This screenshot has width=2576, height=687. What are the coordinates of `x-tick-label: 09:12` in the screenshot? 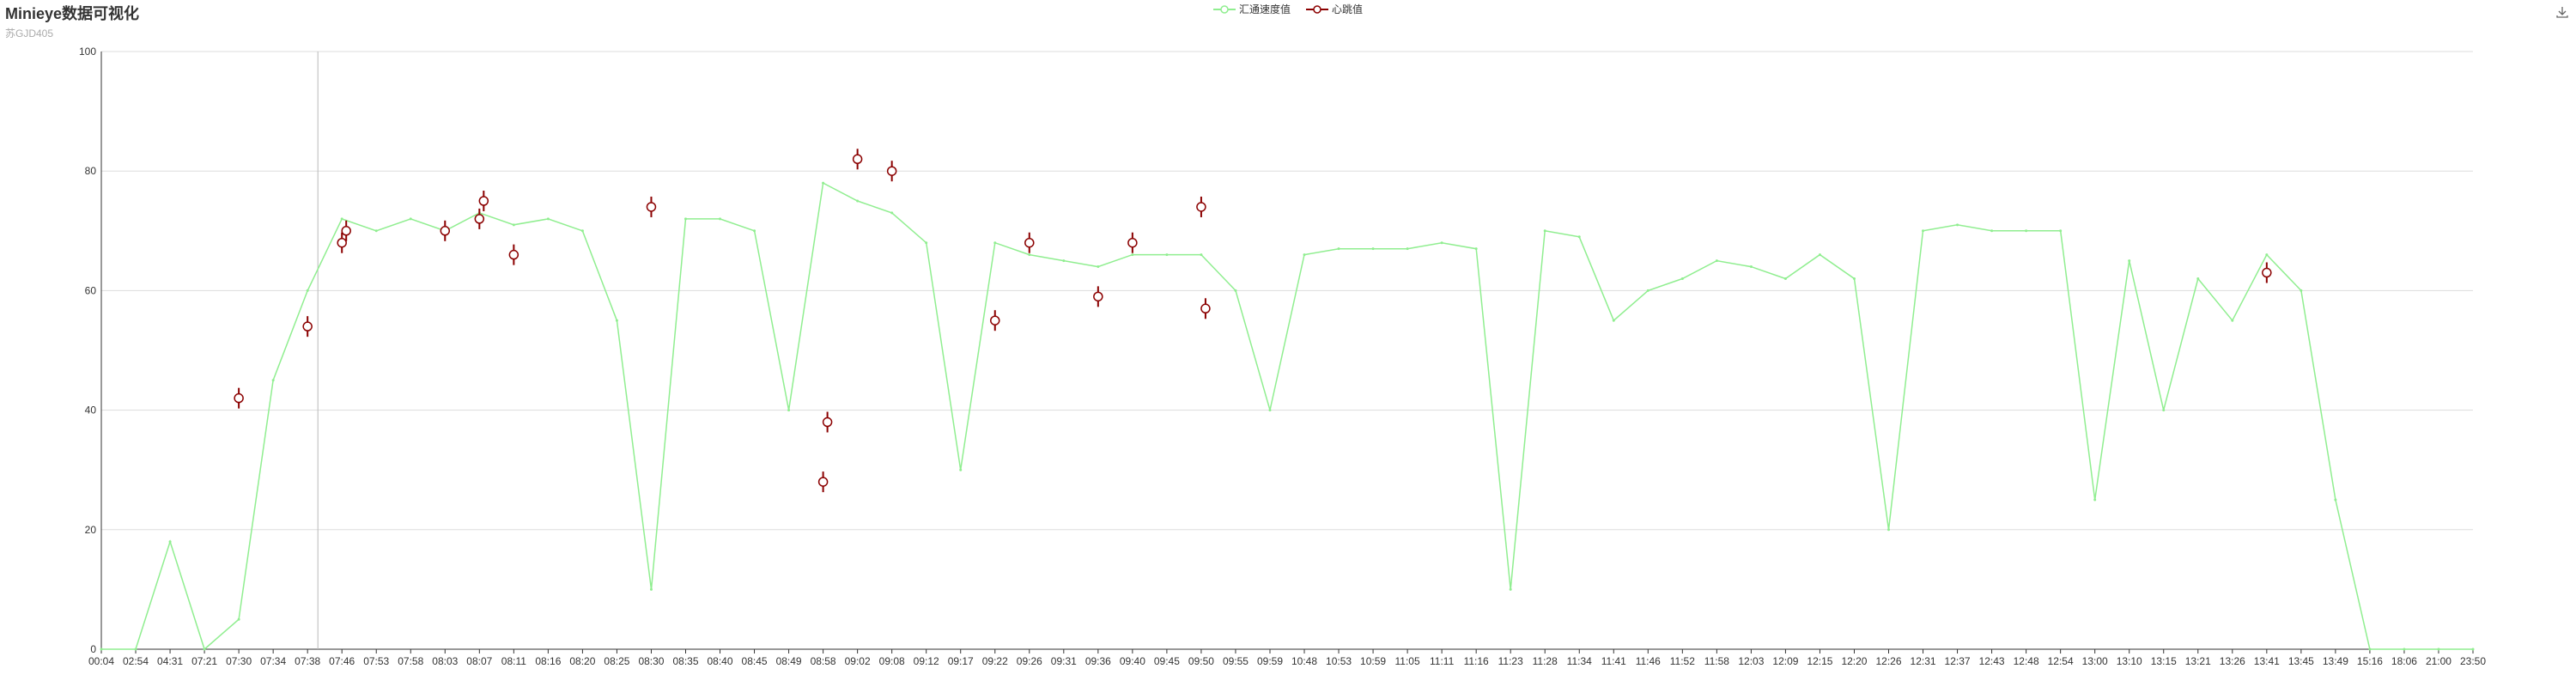 It's located at (926, 661).